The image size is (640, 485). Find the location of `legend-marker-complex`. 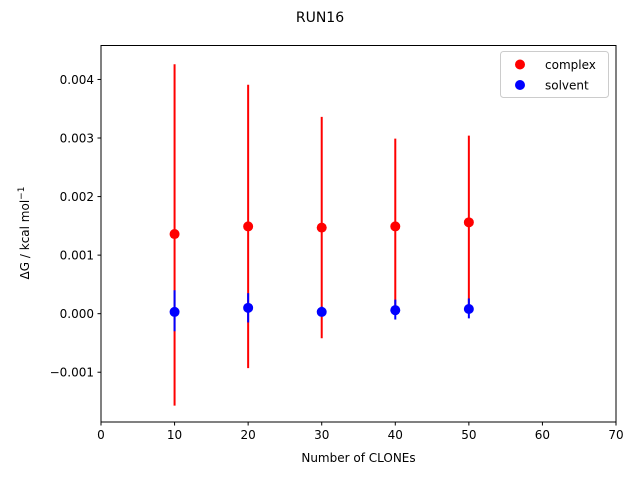

legend-marker-complex is located at coordinates (520, 64).